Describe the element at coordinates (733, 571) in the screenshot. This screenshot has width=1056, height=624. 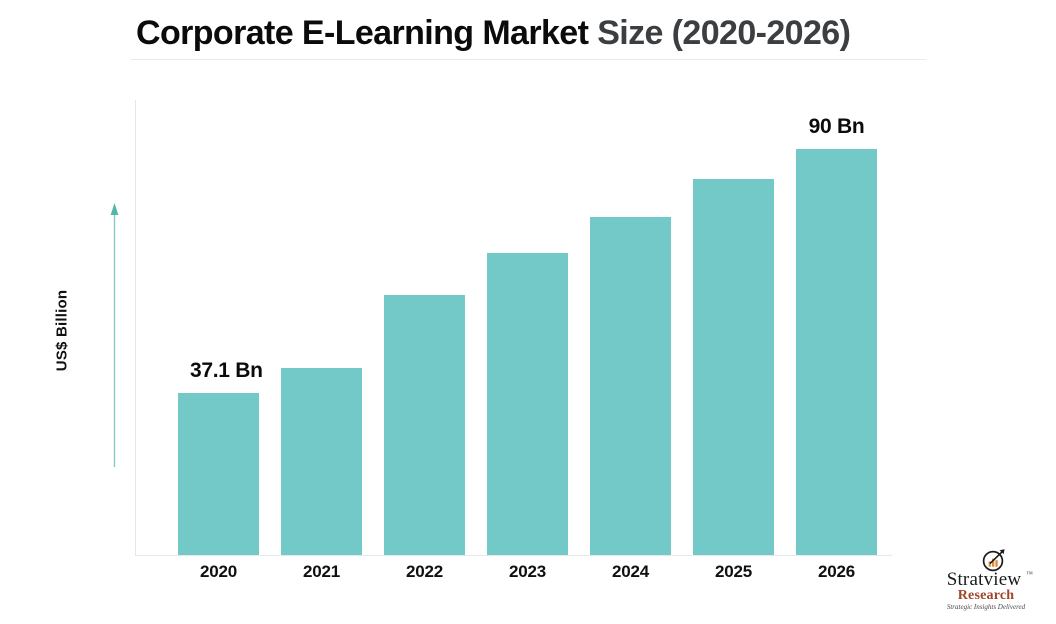
I see `x-tick-2025: 2025` at that location.